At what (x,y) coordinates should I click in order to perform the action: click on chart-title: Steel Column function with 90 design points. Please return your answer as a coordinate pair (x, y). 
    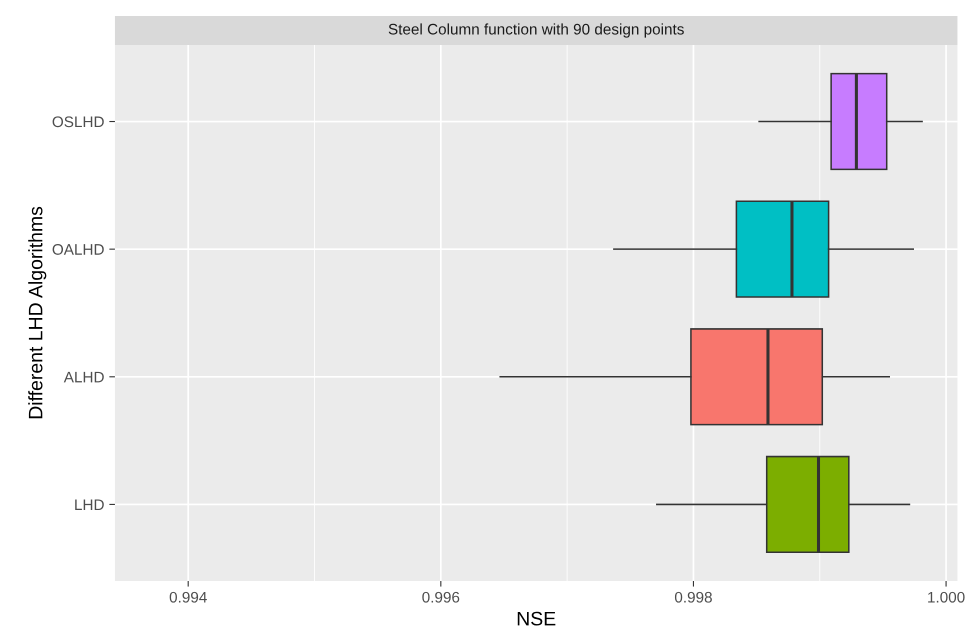
    Looking at the image, I should click on (536, 30).